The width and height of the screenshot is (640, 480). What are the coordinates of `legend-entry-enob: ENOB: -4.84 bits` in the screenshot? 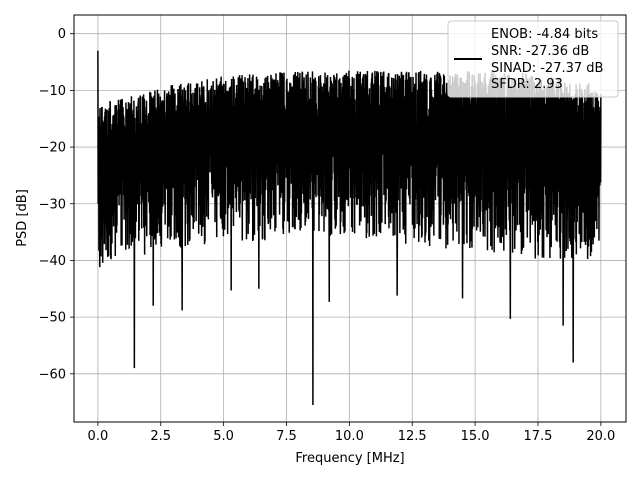 It's located at (544, 34).